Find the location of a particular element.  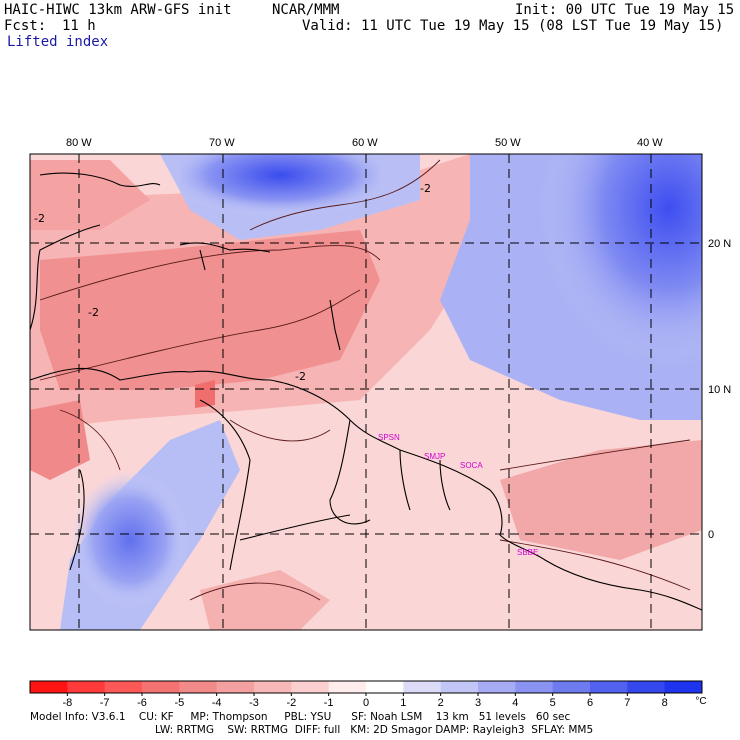

lon-label: 70 W is located at coordinates (222, 143).